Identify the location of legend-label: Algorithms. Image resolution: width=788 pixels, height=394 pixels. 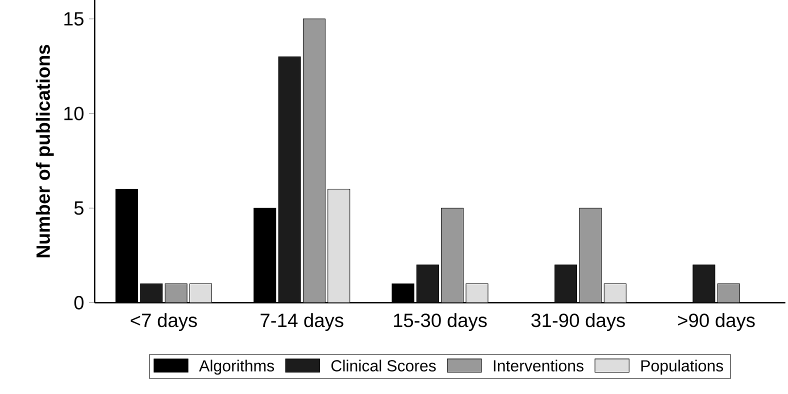
(236, 367).